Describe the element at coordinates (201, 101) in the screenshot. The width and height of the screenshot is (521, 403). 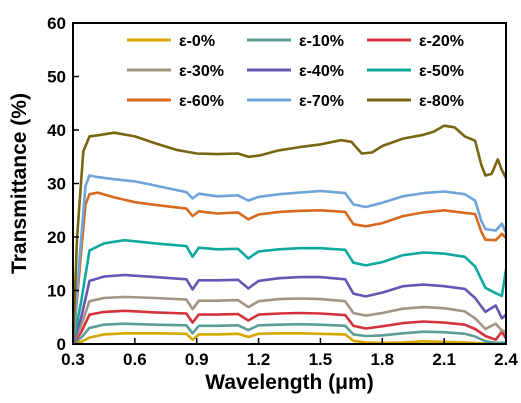
I see `legend-label-6: ε-60%` at that location.